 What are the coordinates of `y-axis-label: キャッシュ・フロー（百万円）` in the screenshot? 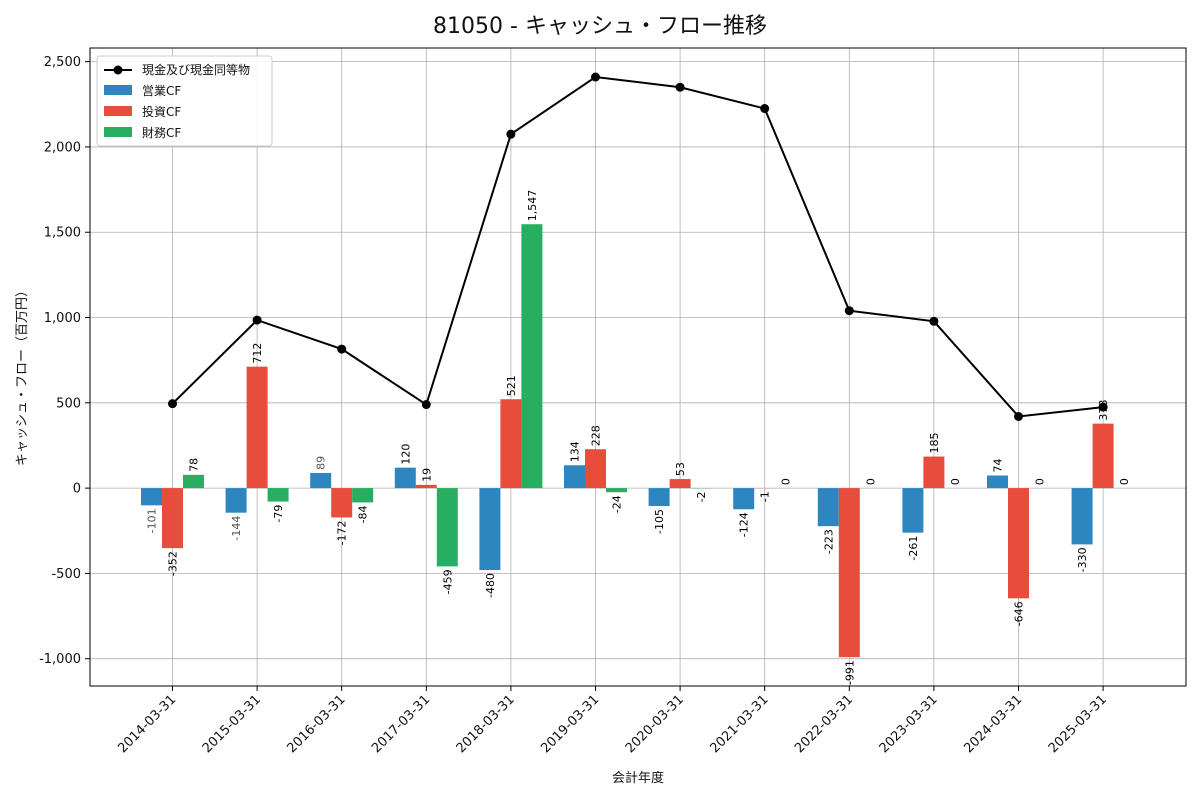 It's located at (22, 375).